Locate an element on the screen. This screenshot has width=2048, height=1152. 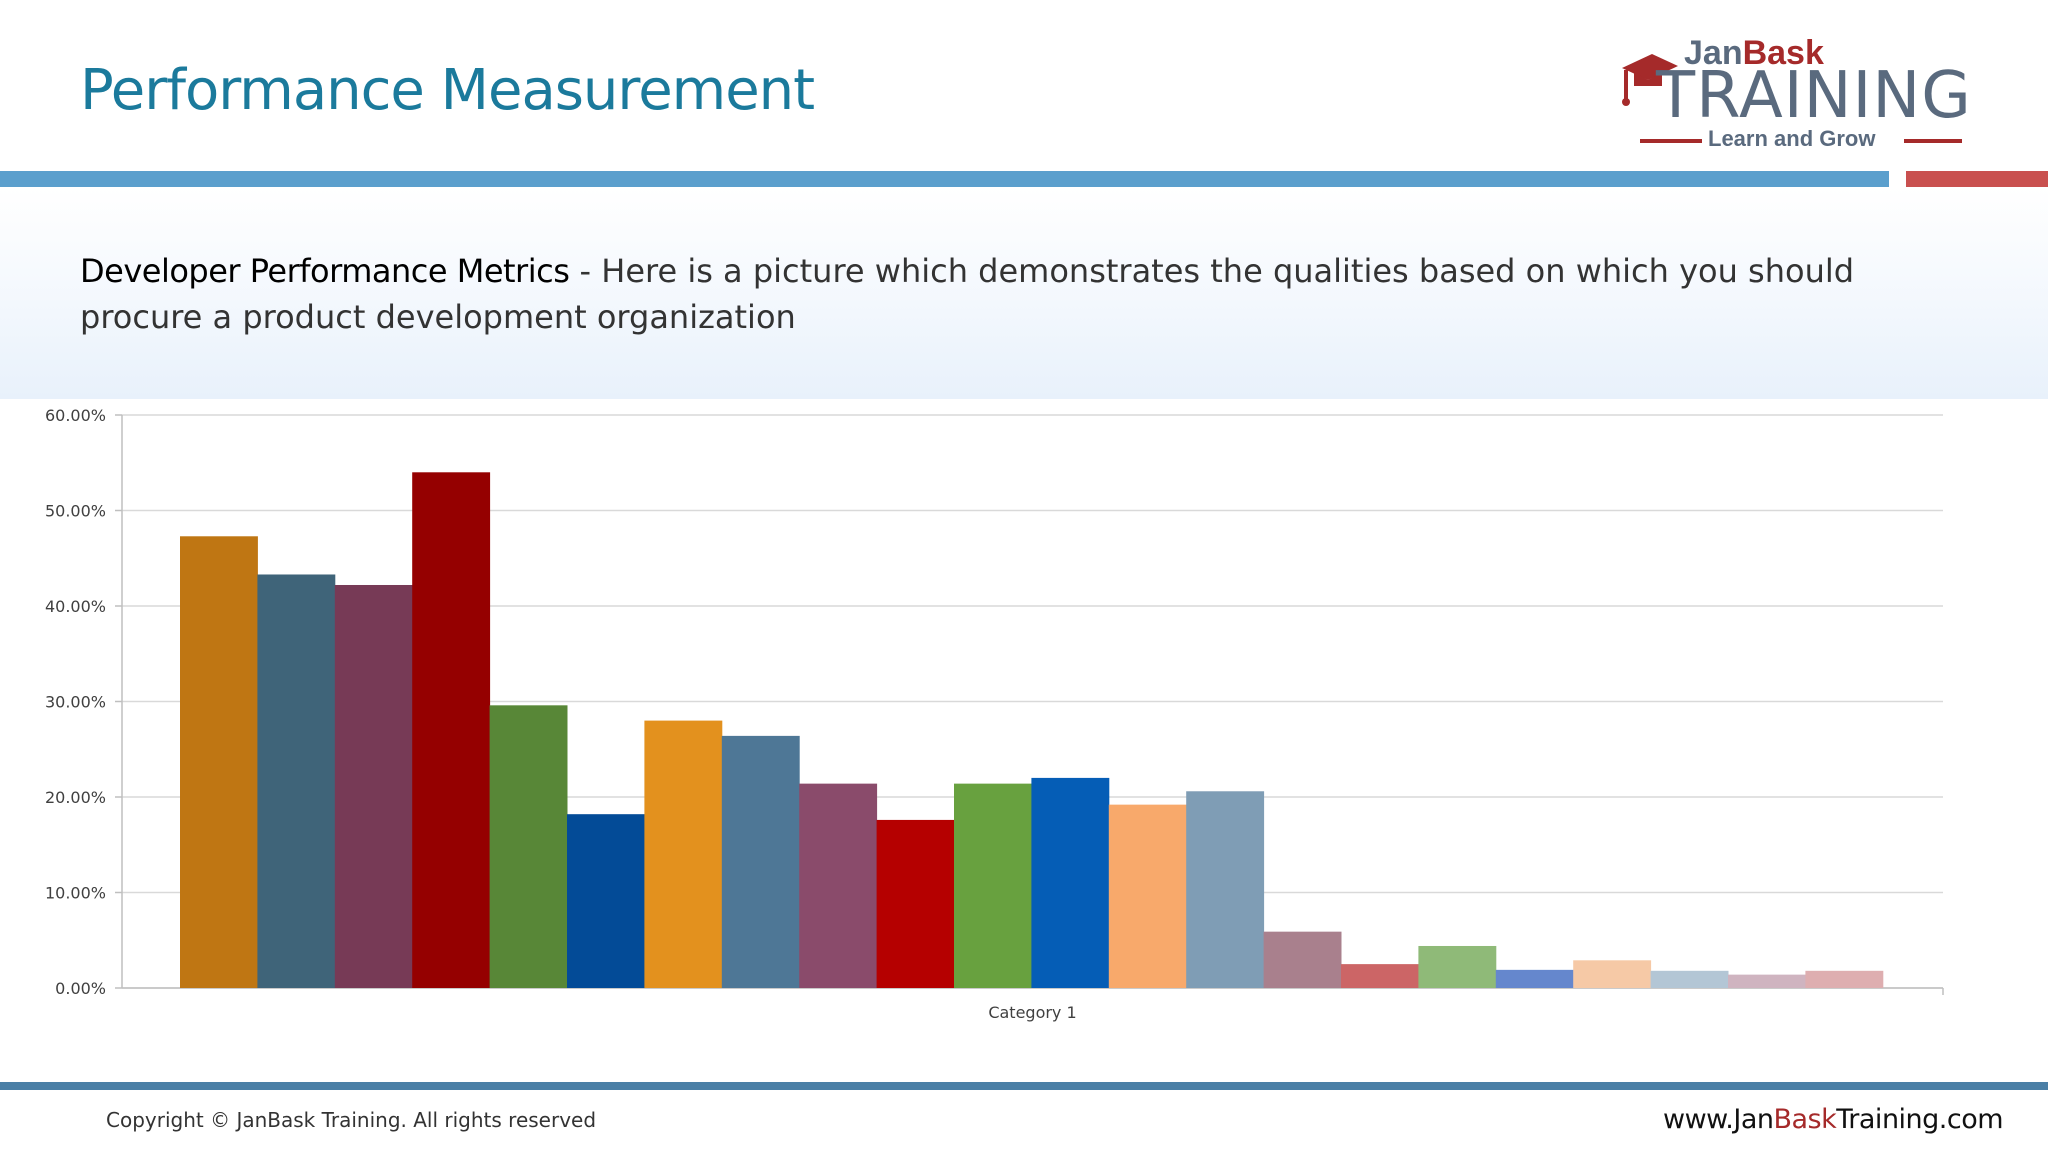
logo-brand-main: TRAINING is located at coordinates (1814, 96).